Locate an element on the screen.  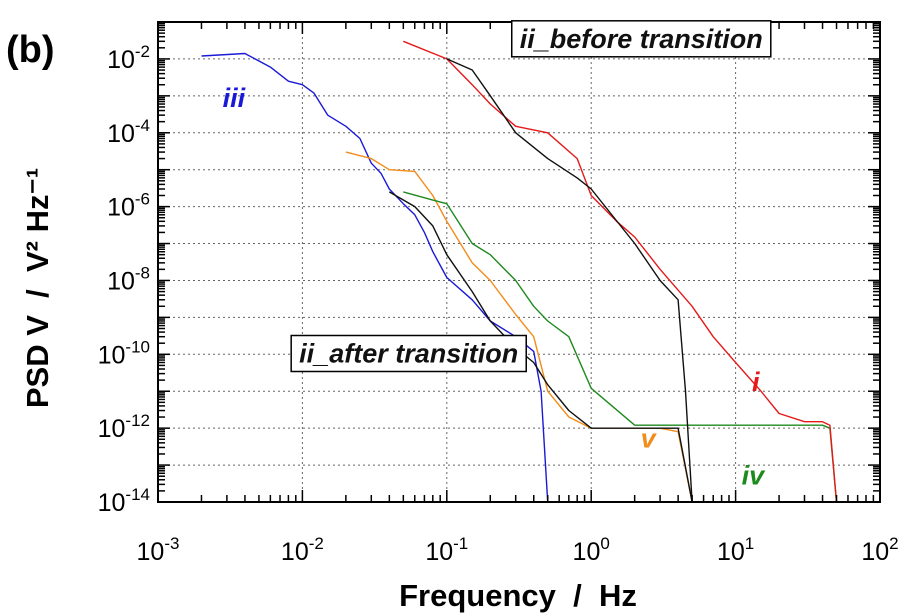
x-tick-label: 10⁻³ is located at coordinates (158, 550).